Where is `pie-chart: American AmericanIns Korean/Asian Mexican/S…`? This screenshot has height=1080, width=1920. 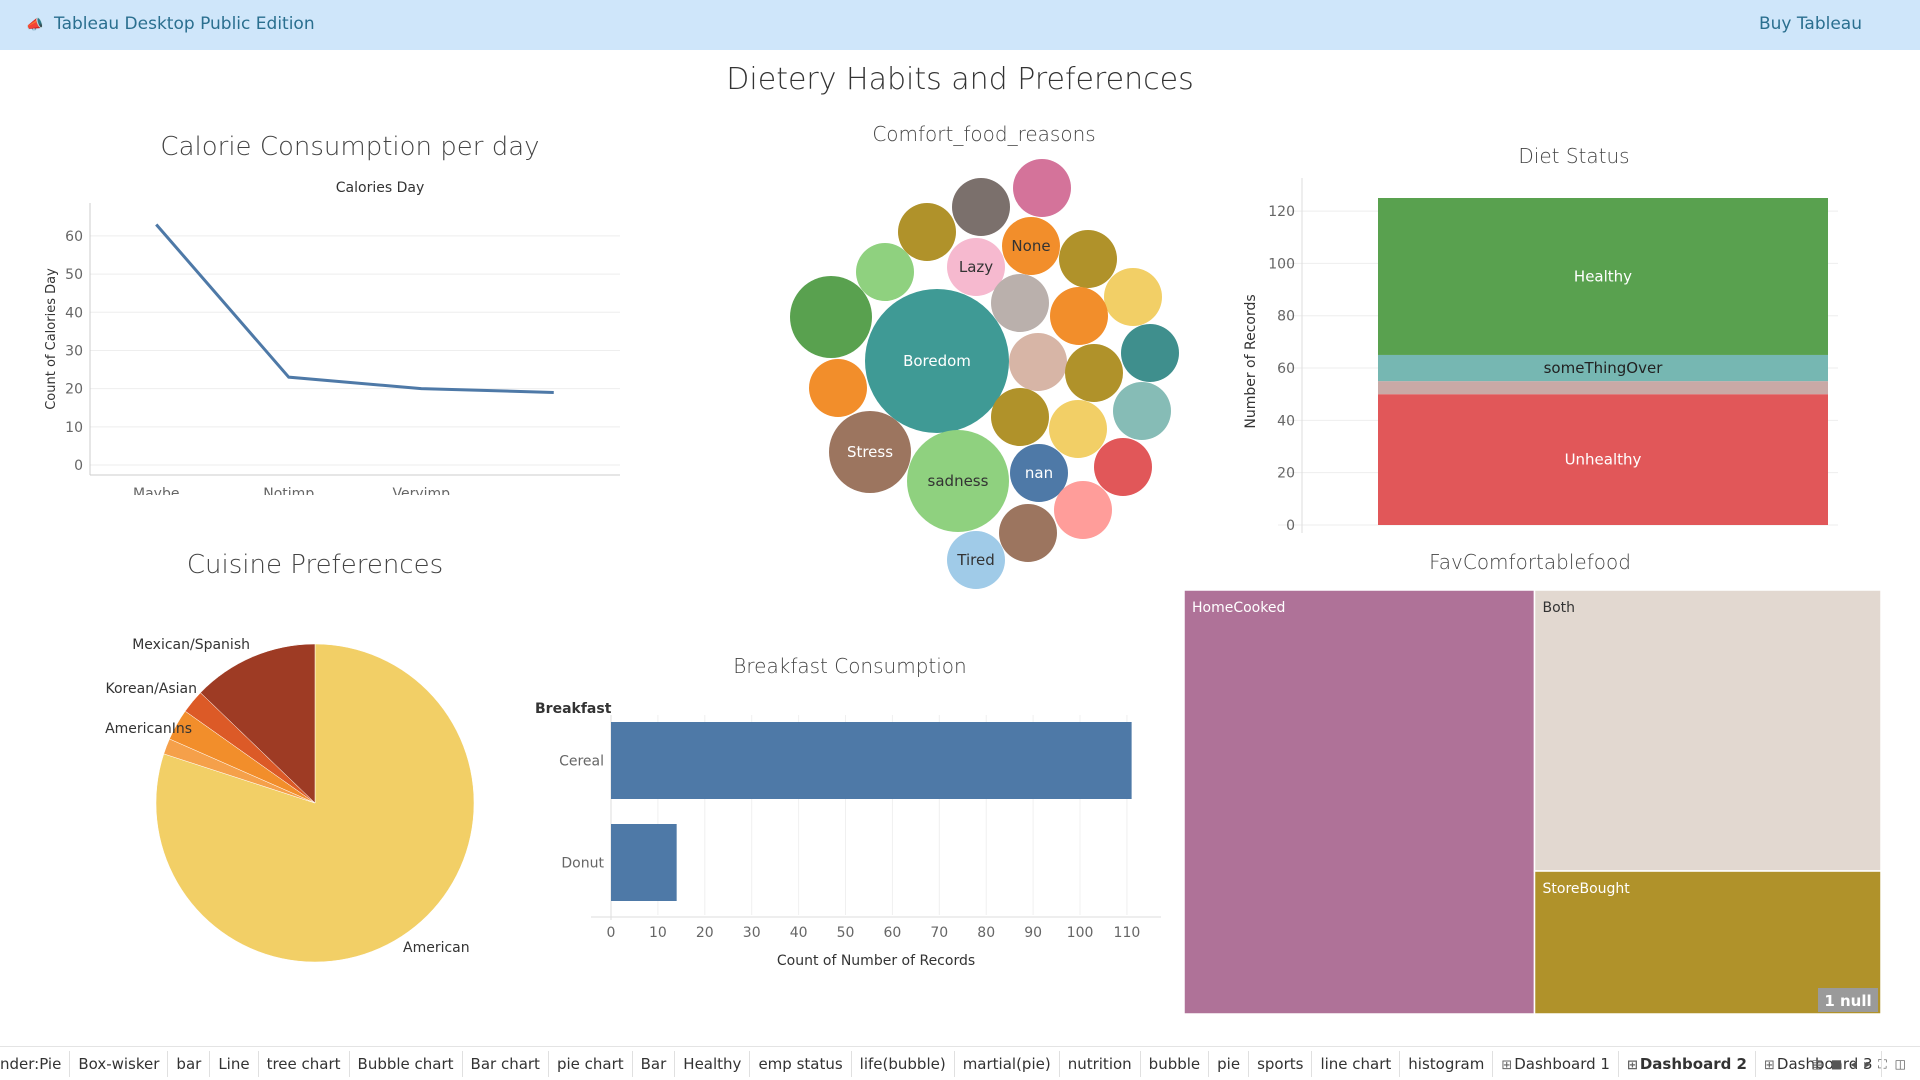
pie-chart: American AmericanIns Korean/Asian Mexican/S… is located at coordinates (280, 795).